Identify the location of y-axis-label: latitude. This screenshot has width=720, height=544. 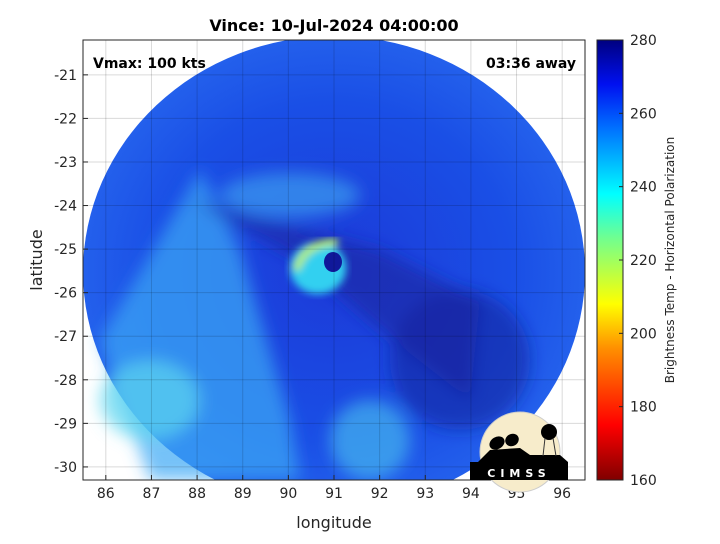
(36, 259).